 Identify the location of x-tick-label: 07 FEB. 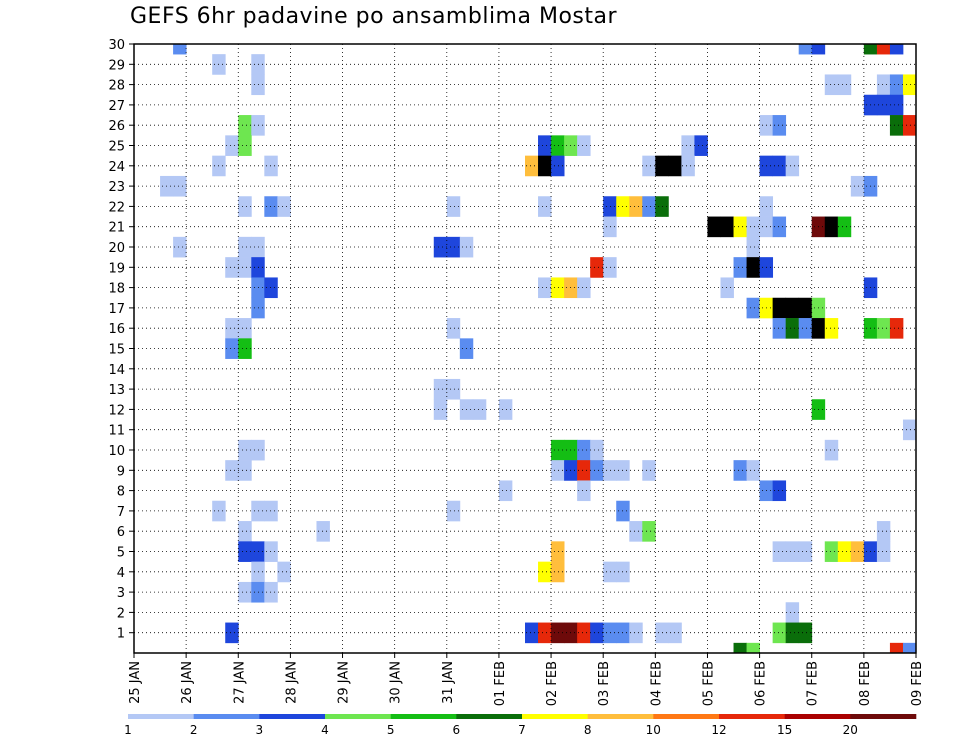
(813, 683).